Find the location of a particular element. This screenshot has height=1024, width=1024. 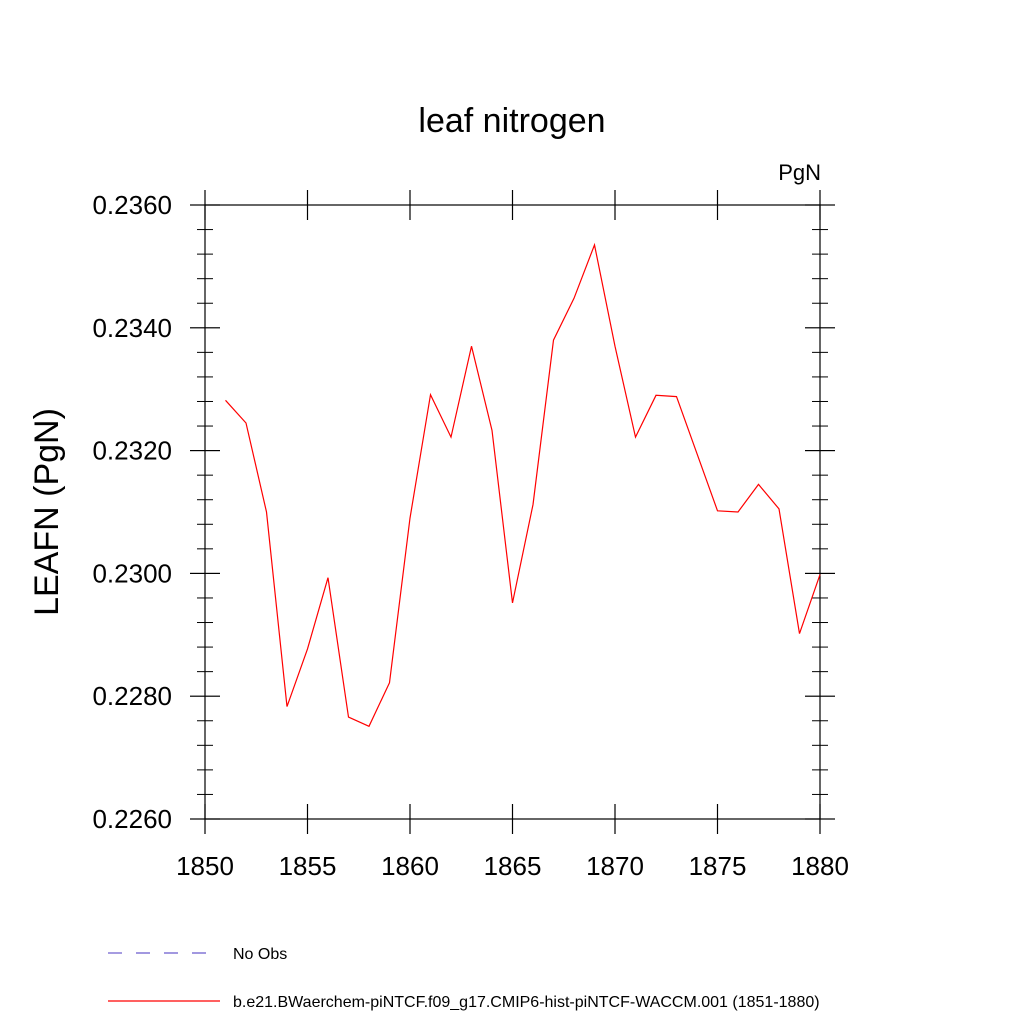

x-tick-labels: 1850 1855 1860 1865 1870 1875 1880 is located at coordinates (512, 866).